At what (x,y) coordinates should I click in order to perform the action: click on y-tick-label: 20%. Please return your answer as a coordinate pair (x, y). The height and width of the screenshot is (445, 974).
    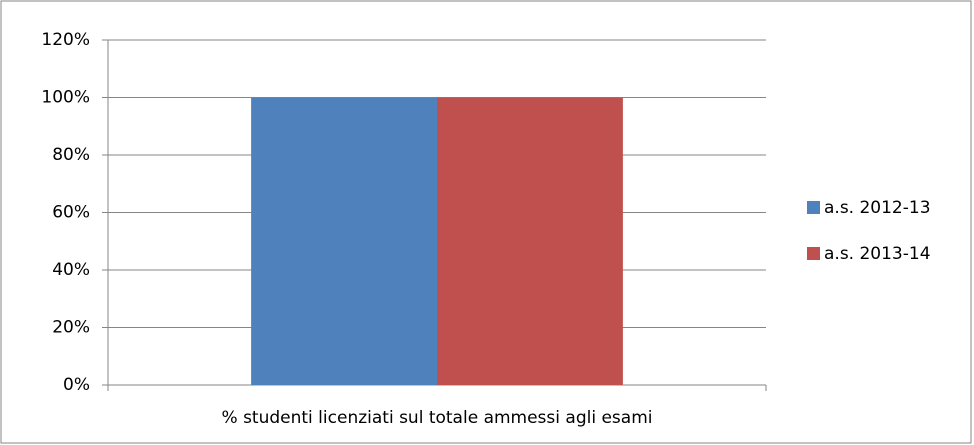
    Looking at the image, I should click on (71, 328).